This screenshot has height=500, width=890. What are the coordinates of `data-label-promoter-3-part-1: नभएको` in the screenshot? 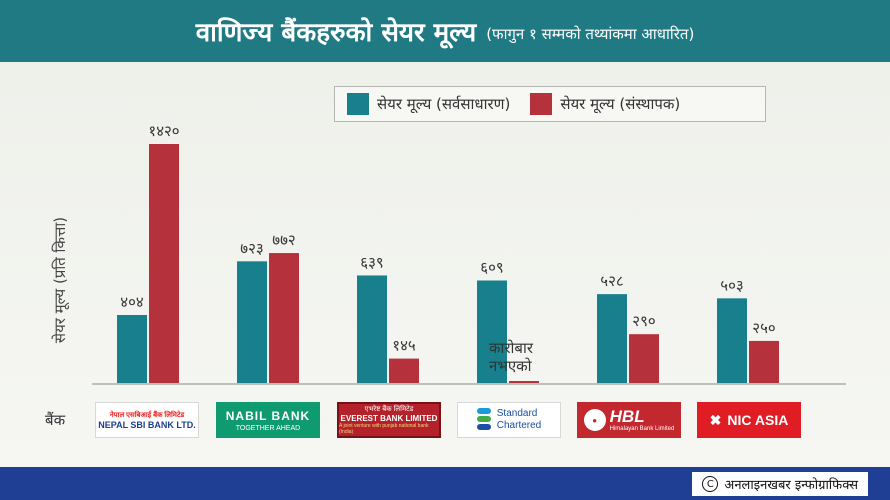 It's located at (511, 366).